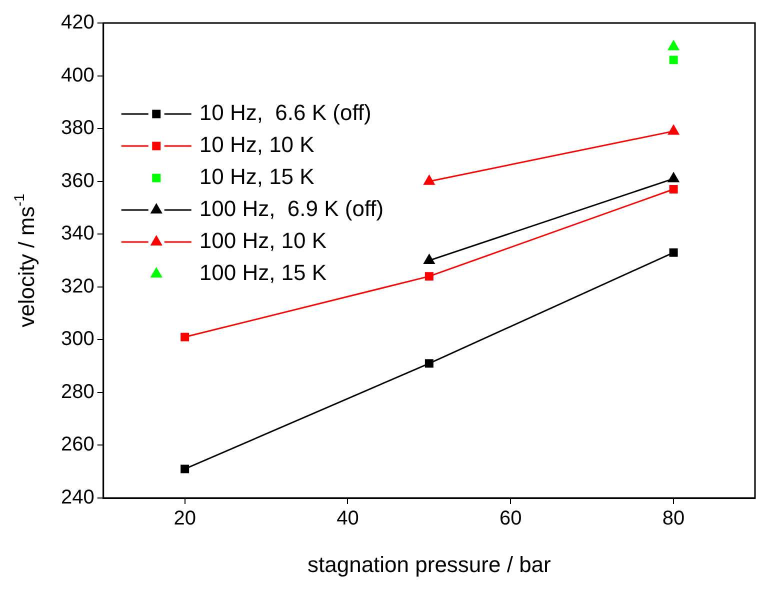  I want to click on y-tick-label: 260, so click(77, 445).